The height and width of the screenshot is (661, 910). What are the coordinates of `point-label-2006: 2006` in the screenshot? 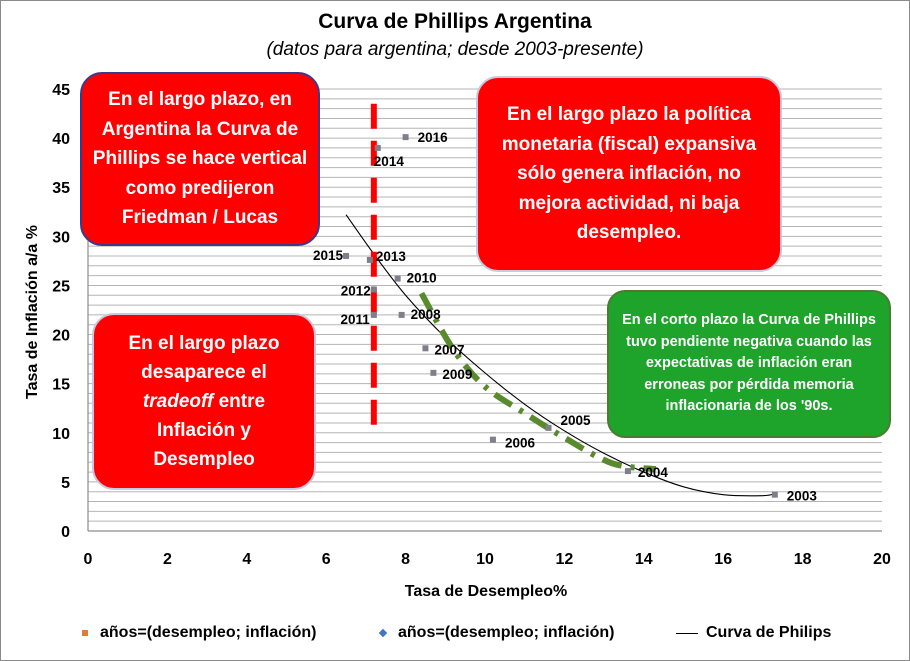 It's located at (520, 443).